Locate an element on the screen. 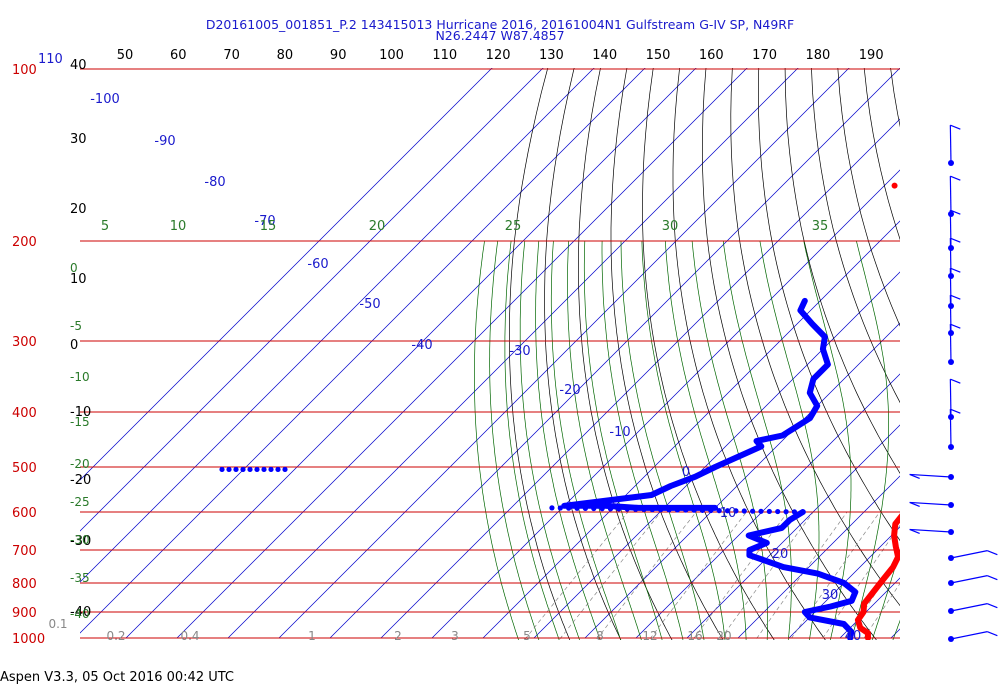  dewpoint-profile-lower is located at coordinates (802, 574).